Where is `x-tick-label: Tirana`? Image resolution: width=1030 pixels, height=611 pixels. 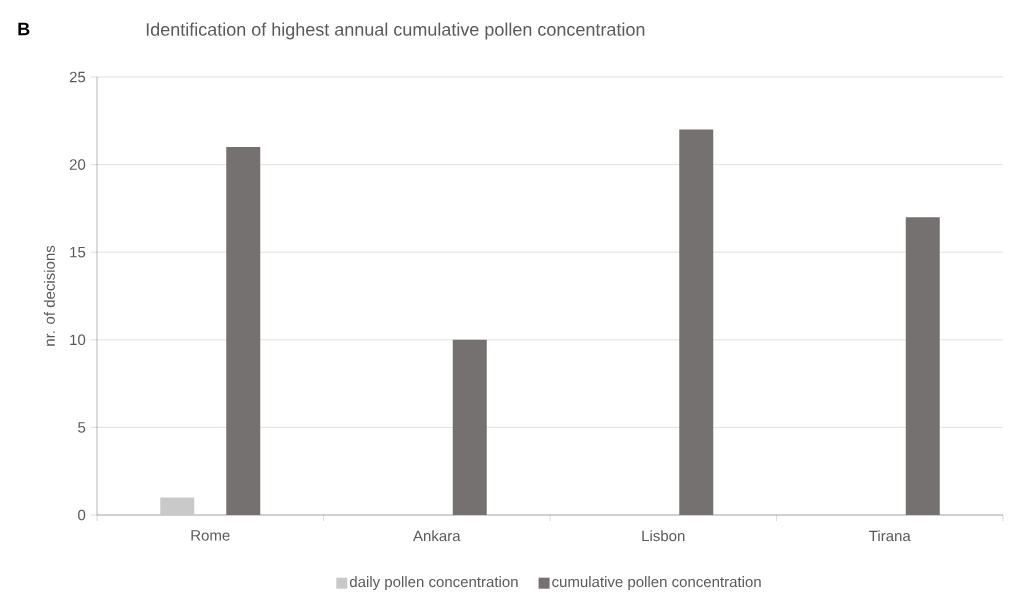 x-tick-label: Tirana is located at coordinates (890, 536).